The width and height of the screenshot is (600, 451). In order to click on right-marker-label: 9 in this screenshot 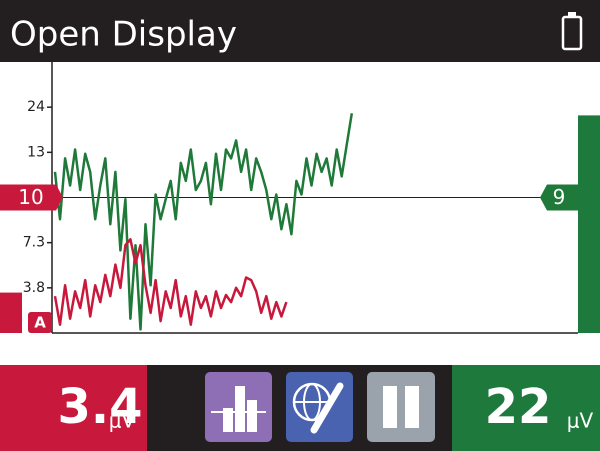, I will do `click(559, 197)`.